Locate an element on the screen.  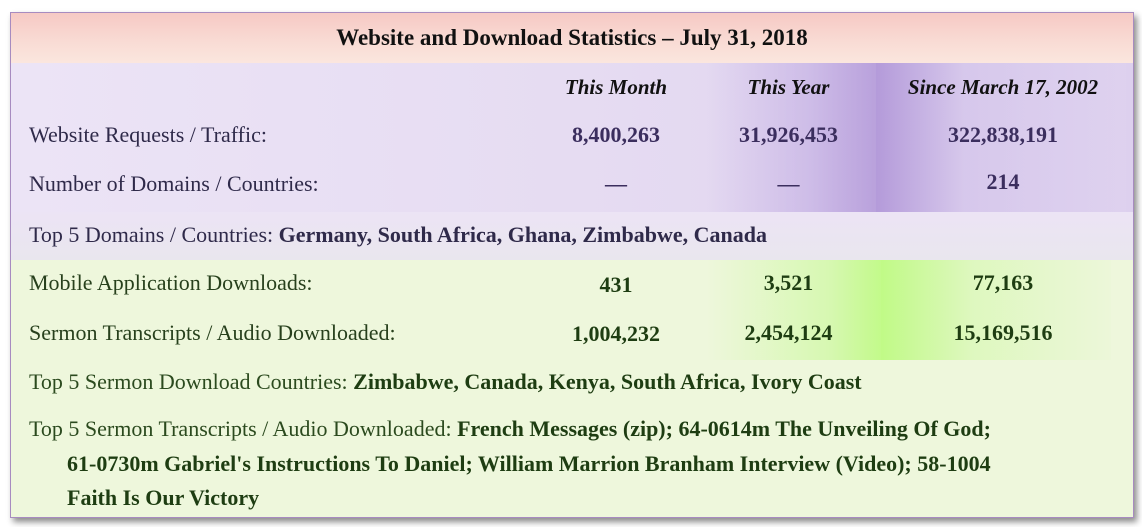
value-sermon-year: 2,454,124 is located at coordinates (788, 332).